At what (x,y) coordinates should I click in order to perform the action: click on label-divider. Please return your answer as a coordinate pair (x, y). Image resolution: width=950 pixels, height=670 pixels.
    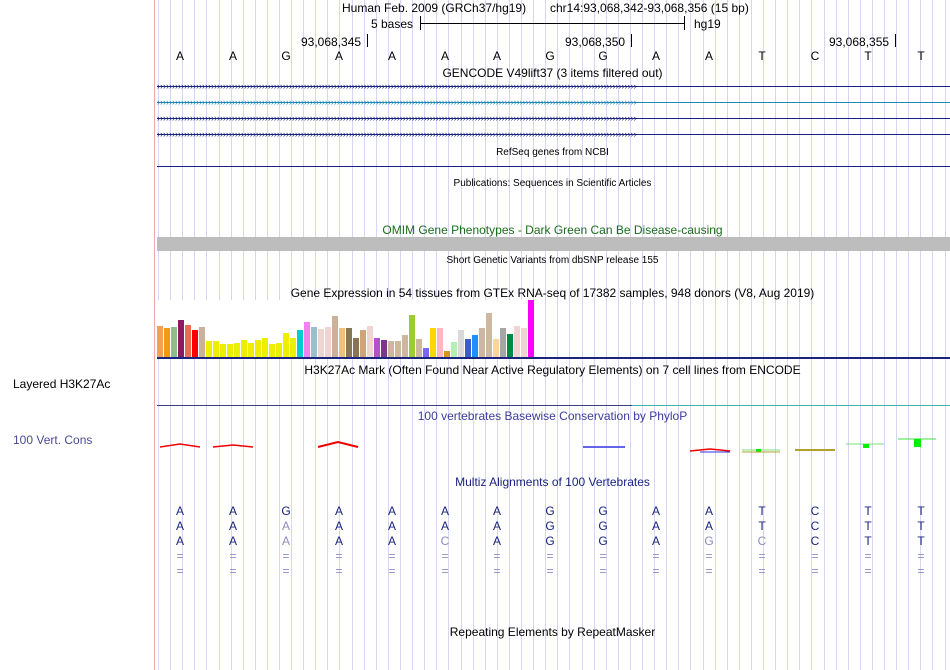
    Looking at the image, I should click on (154, 335).